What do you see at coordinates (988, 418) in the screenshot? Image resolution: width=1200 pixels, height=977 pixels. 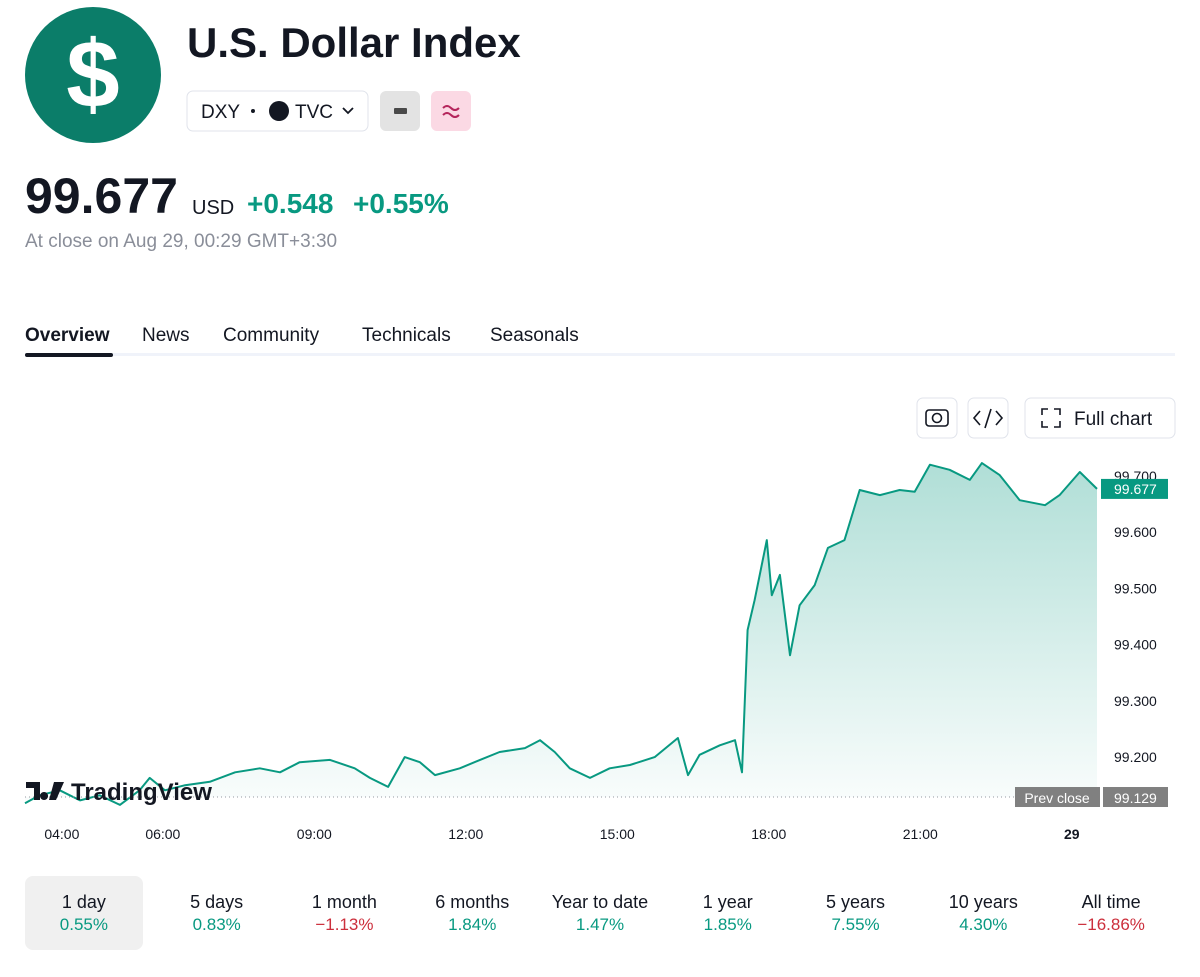 I see `embed-icon` at bounding box center [988, 418].